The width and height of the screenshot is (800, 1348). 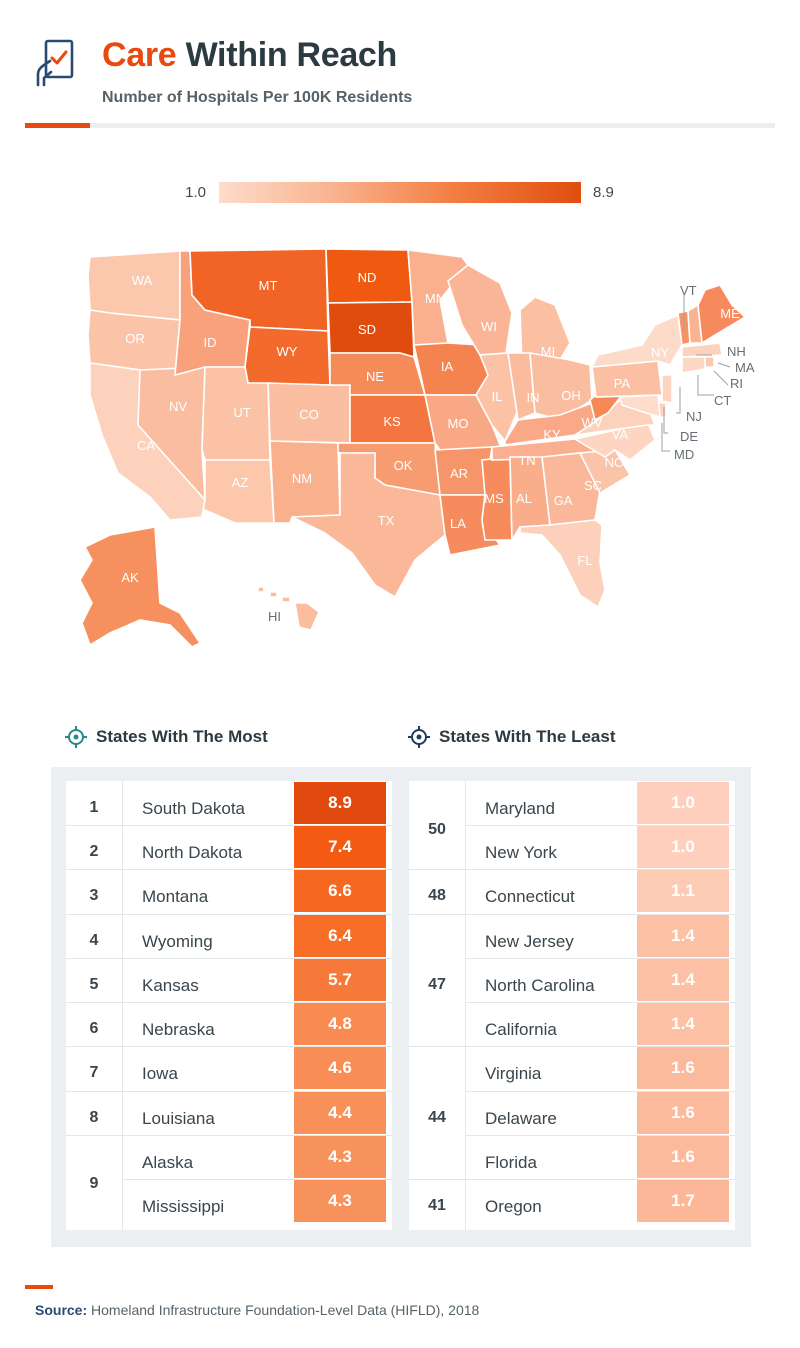 What do you see at coordinates (340, 847) in the screenshot?
I see `value-cell: 7.4` at bounding box center [340, 847].